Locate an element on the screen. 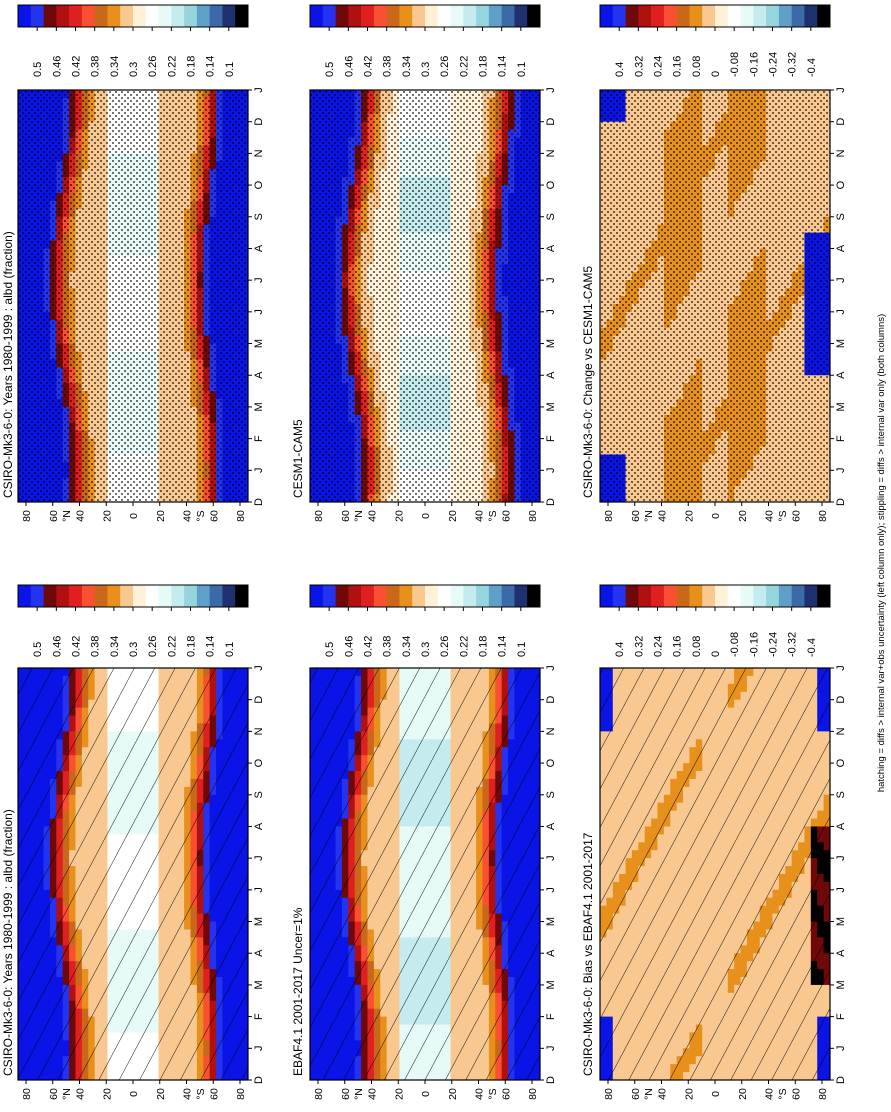 Image resolution: width=891 pixels, height=1112 pixels. lat-hemisphere-label-n: °N is located at coordinates (67, 516).